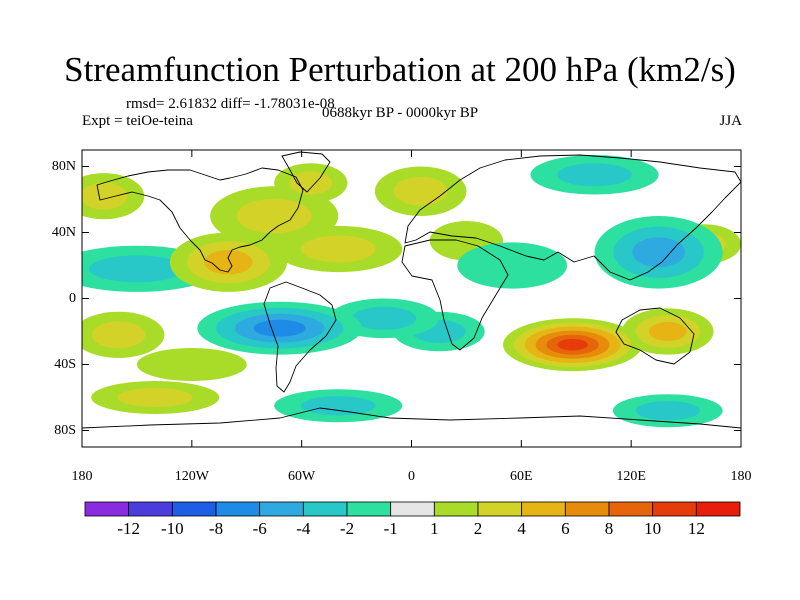  I want to click on y-tick-label: 0, so click(72, 298).